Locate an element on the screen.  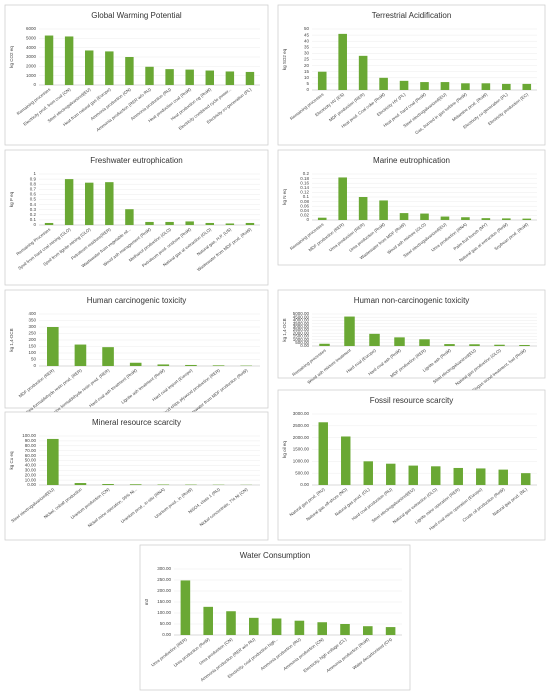
y-axis-label: kg CO2 eq is located at coordinates (11, 57).